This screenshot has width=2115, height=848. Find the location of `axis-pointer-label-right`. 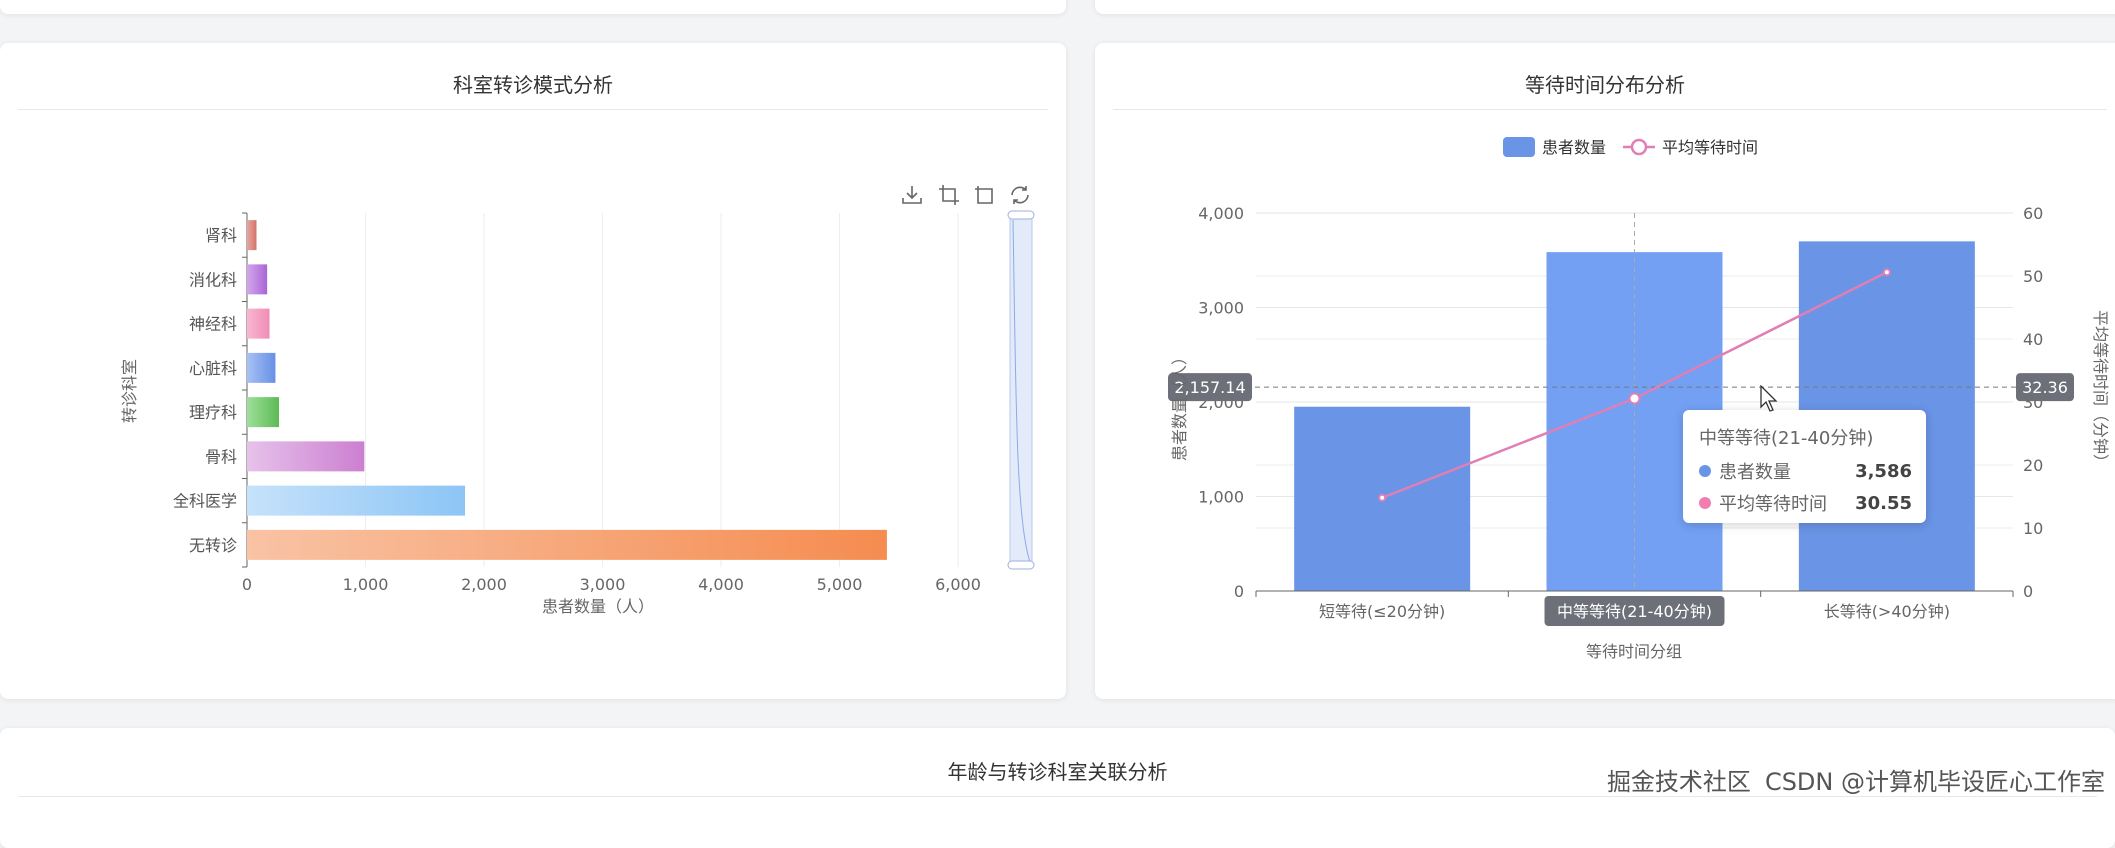

axis-pointer-label-right is located at coordinates (2045, 387).